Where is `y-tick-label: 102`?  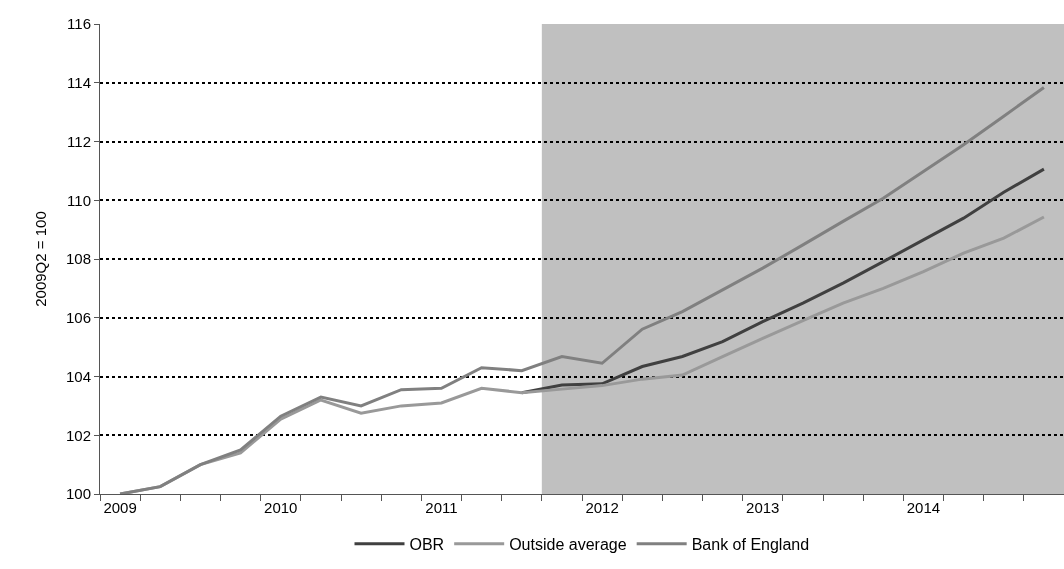
y-tick-label: 102 is located at coordinates (78, 435).